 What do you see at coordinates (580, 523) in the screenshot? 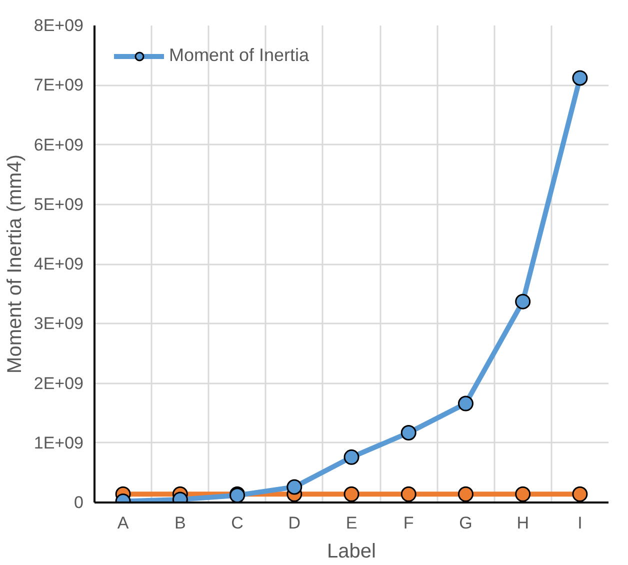
I see `x-tick-label: I` at bounding box center [580, 523].